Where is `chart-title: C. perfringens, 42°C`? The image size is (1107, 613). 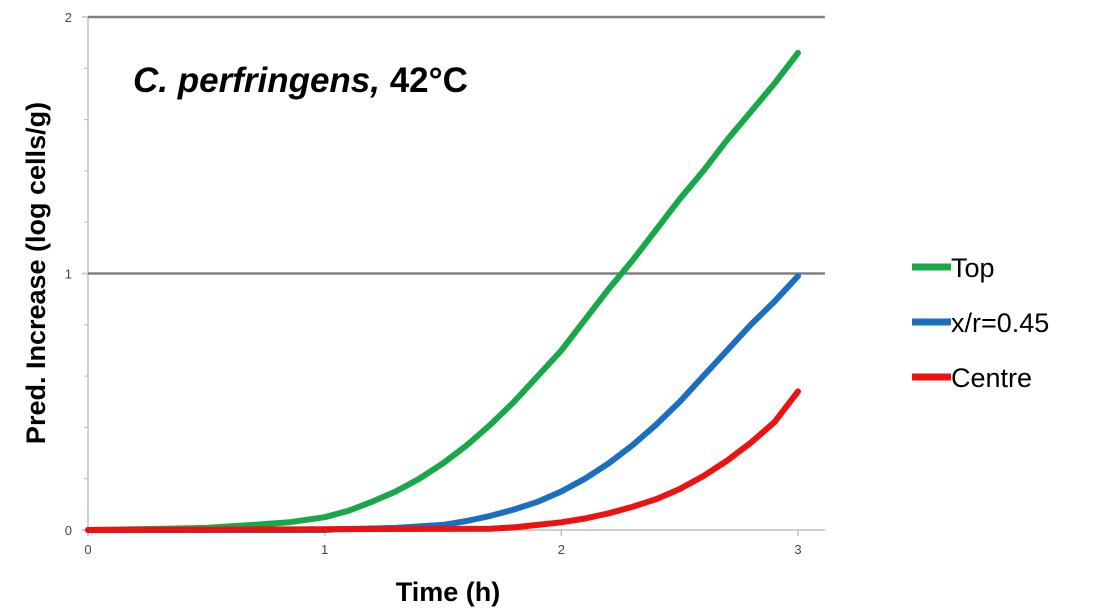 chart-title: C. perfringens, 42°C is located at coordinates (300, 80).